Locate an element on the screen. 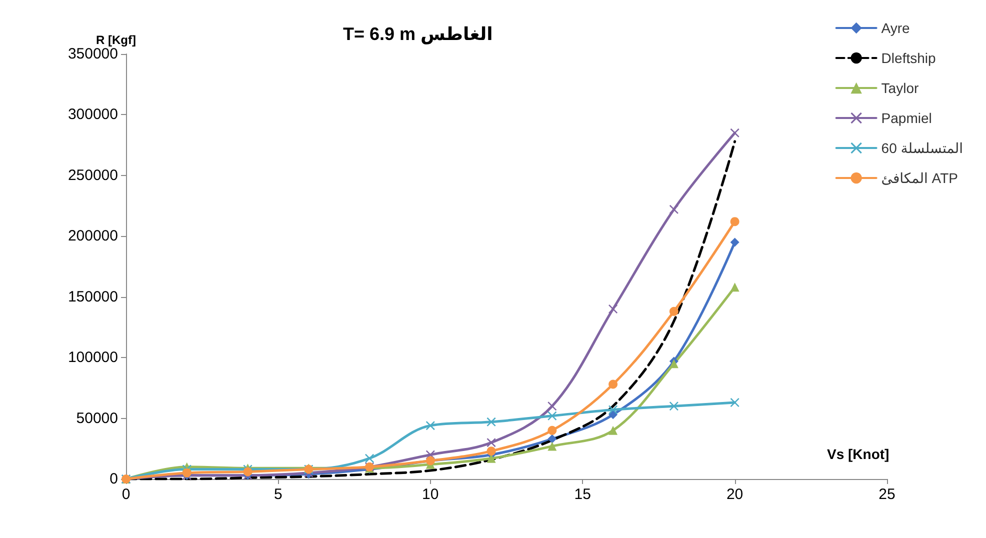  y-tick-label: 250000 is located at coordinates (93, 175).